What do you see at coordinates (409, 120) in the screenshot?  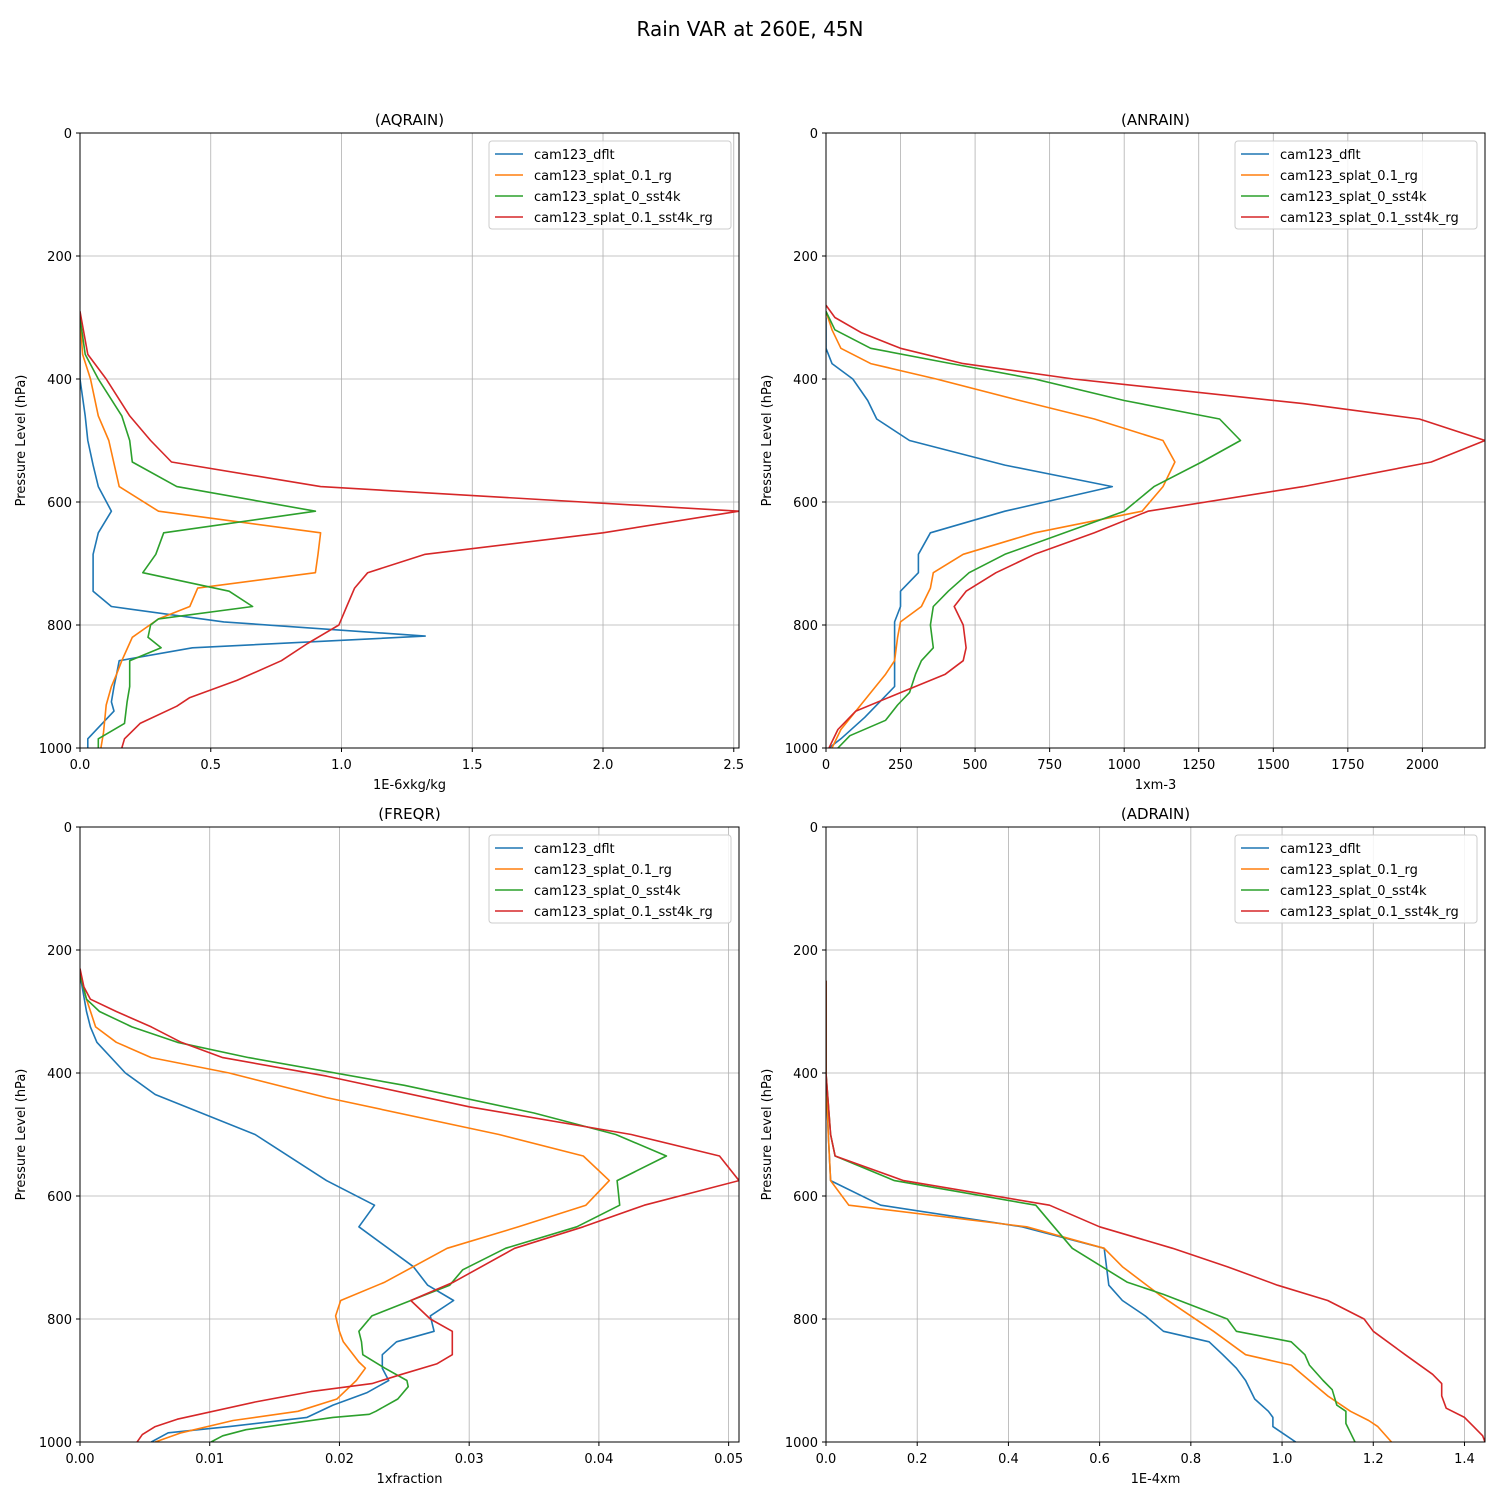 I see `panel-title: (AQRAIN)` at bounding box center [409, 120].